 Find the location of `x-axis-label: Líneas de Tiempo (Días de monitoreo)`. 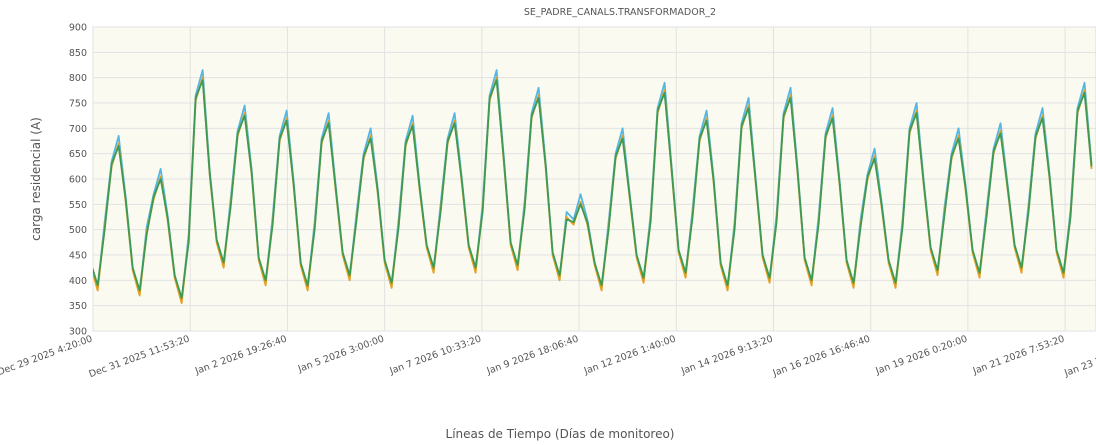

x-axis-label: Líneas de Tiempo (Días de monitoreo) is located at coordinates (560, 434).